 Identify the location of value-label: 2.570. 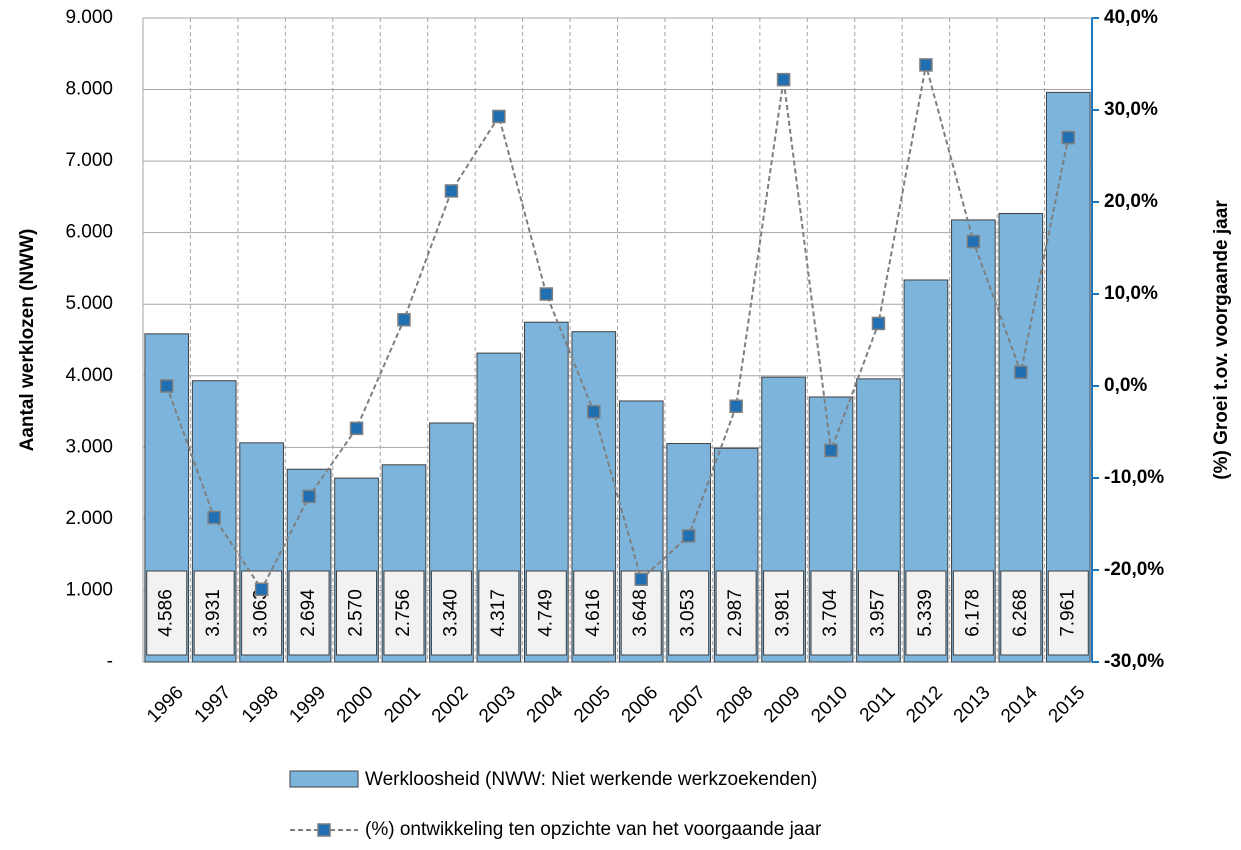
(356, 613).